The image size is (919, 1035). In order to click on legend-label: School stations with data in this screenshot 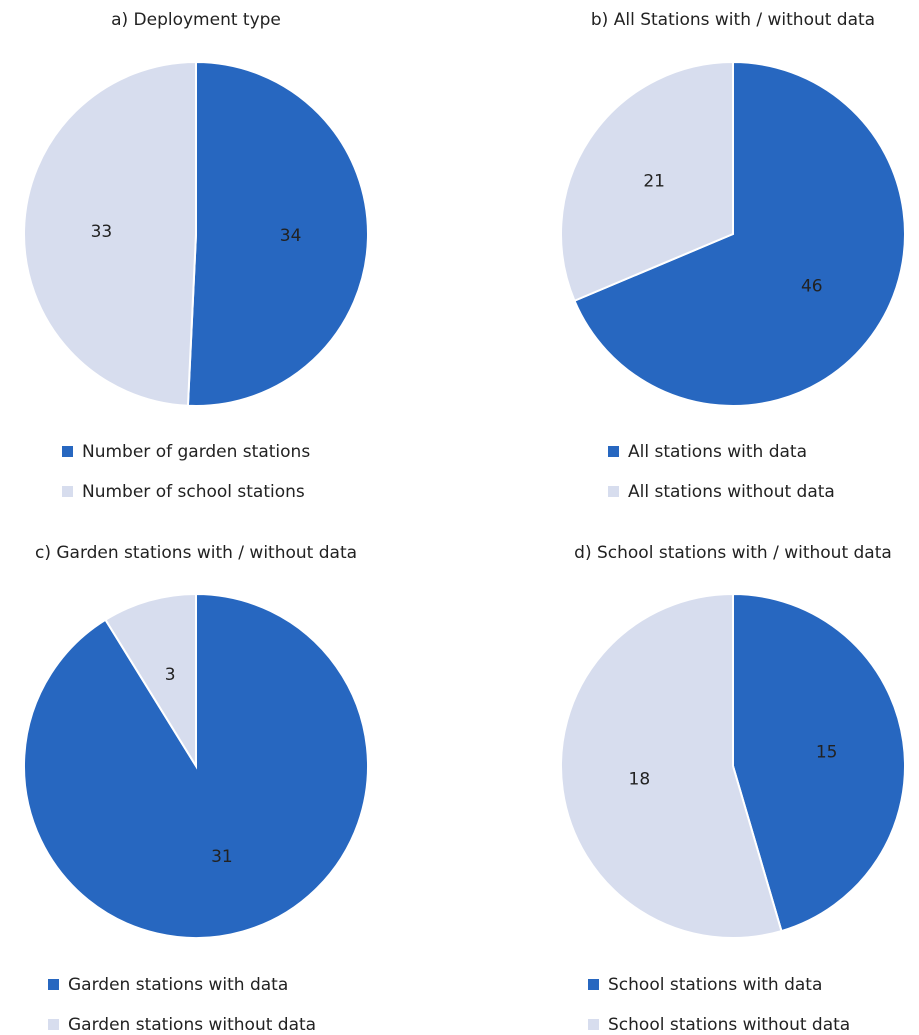, I will do `click(715, 985)`.